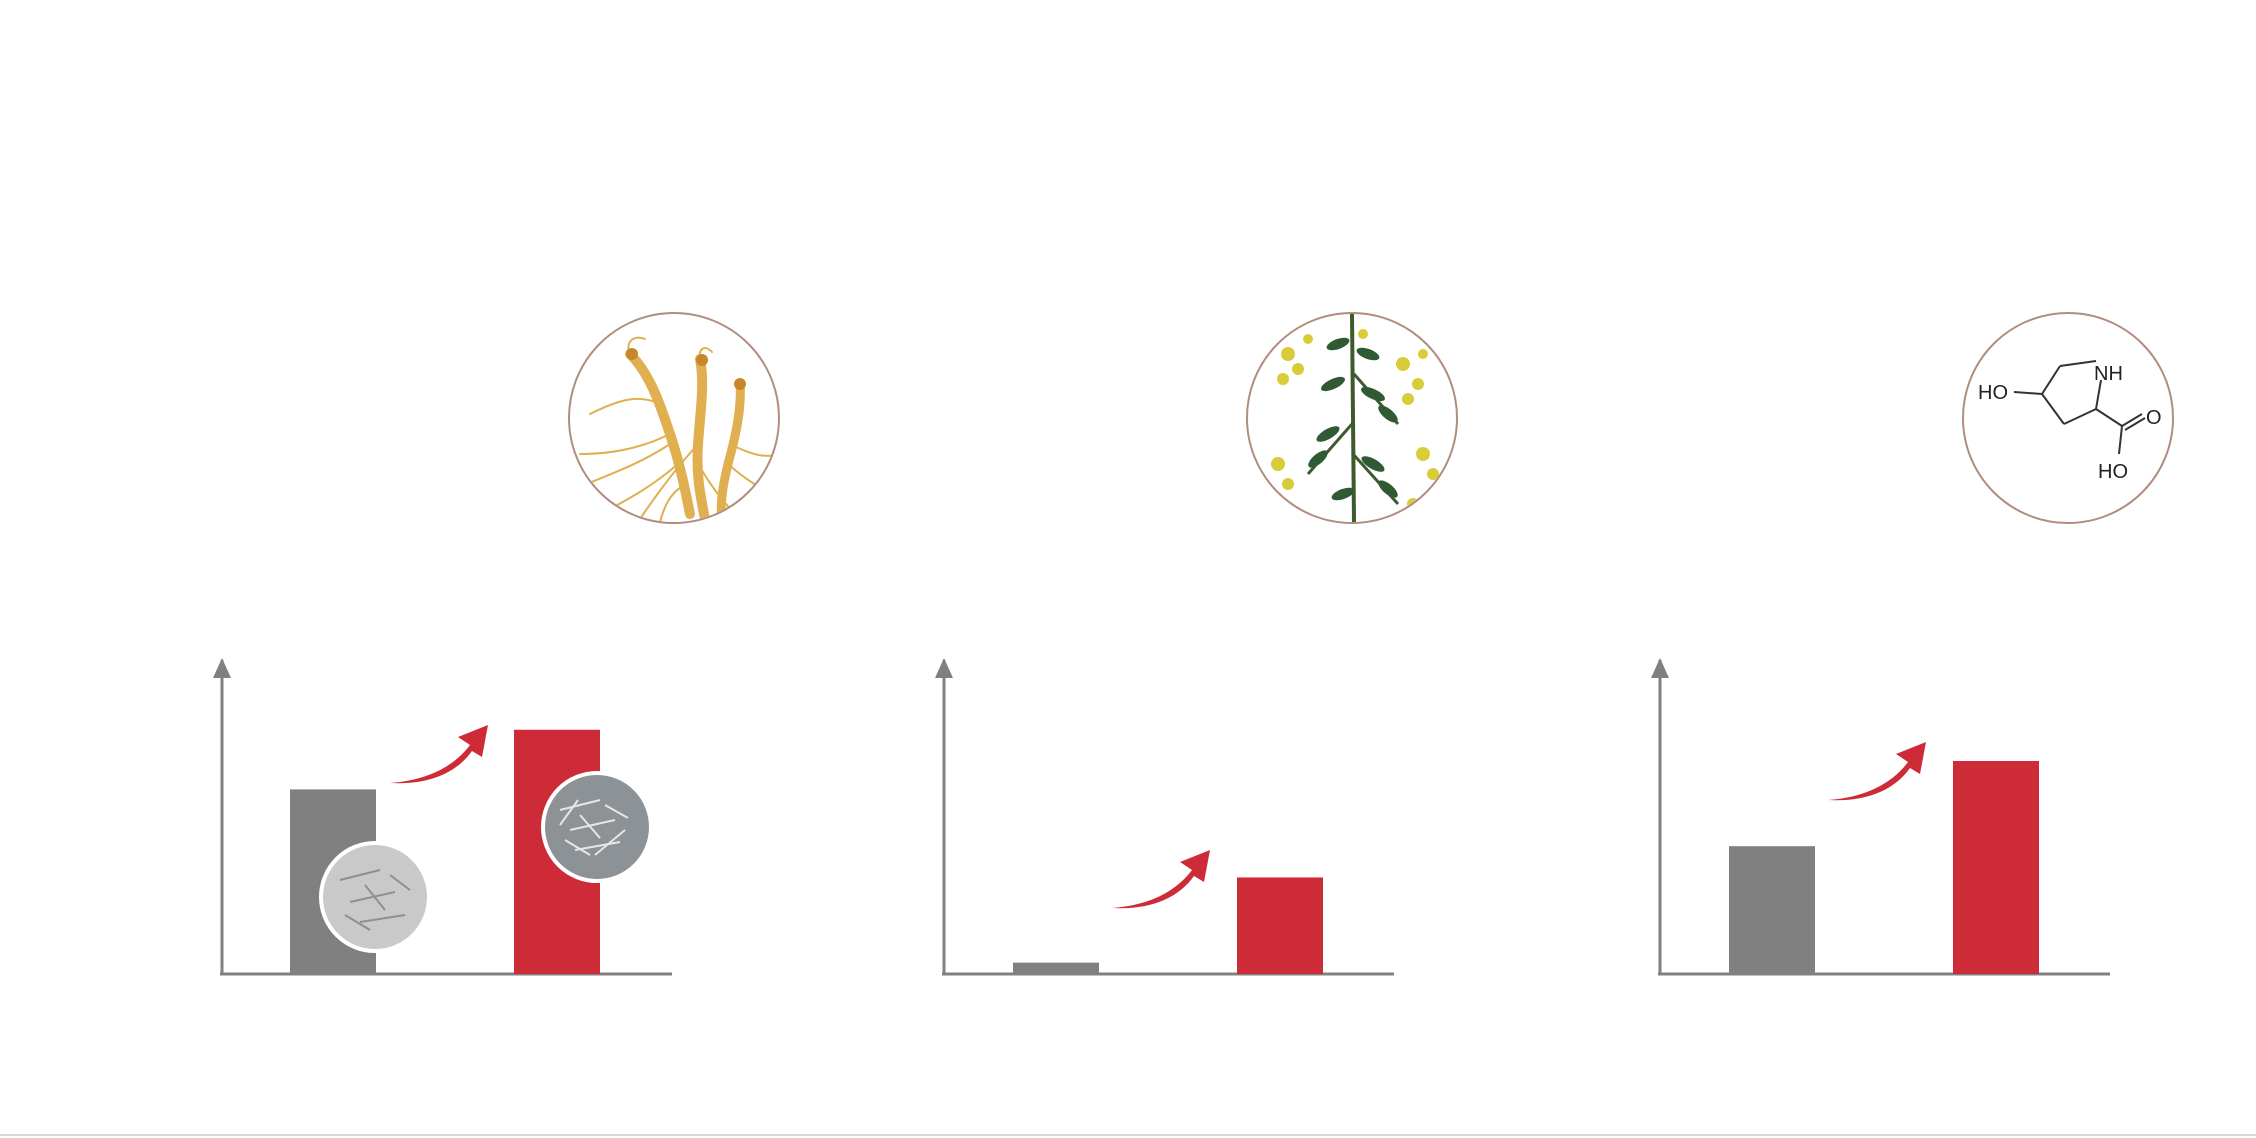 The image size is (2256, 1138). I want to click on chart-hydroxyproline, so click(1812, 820).